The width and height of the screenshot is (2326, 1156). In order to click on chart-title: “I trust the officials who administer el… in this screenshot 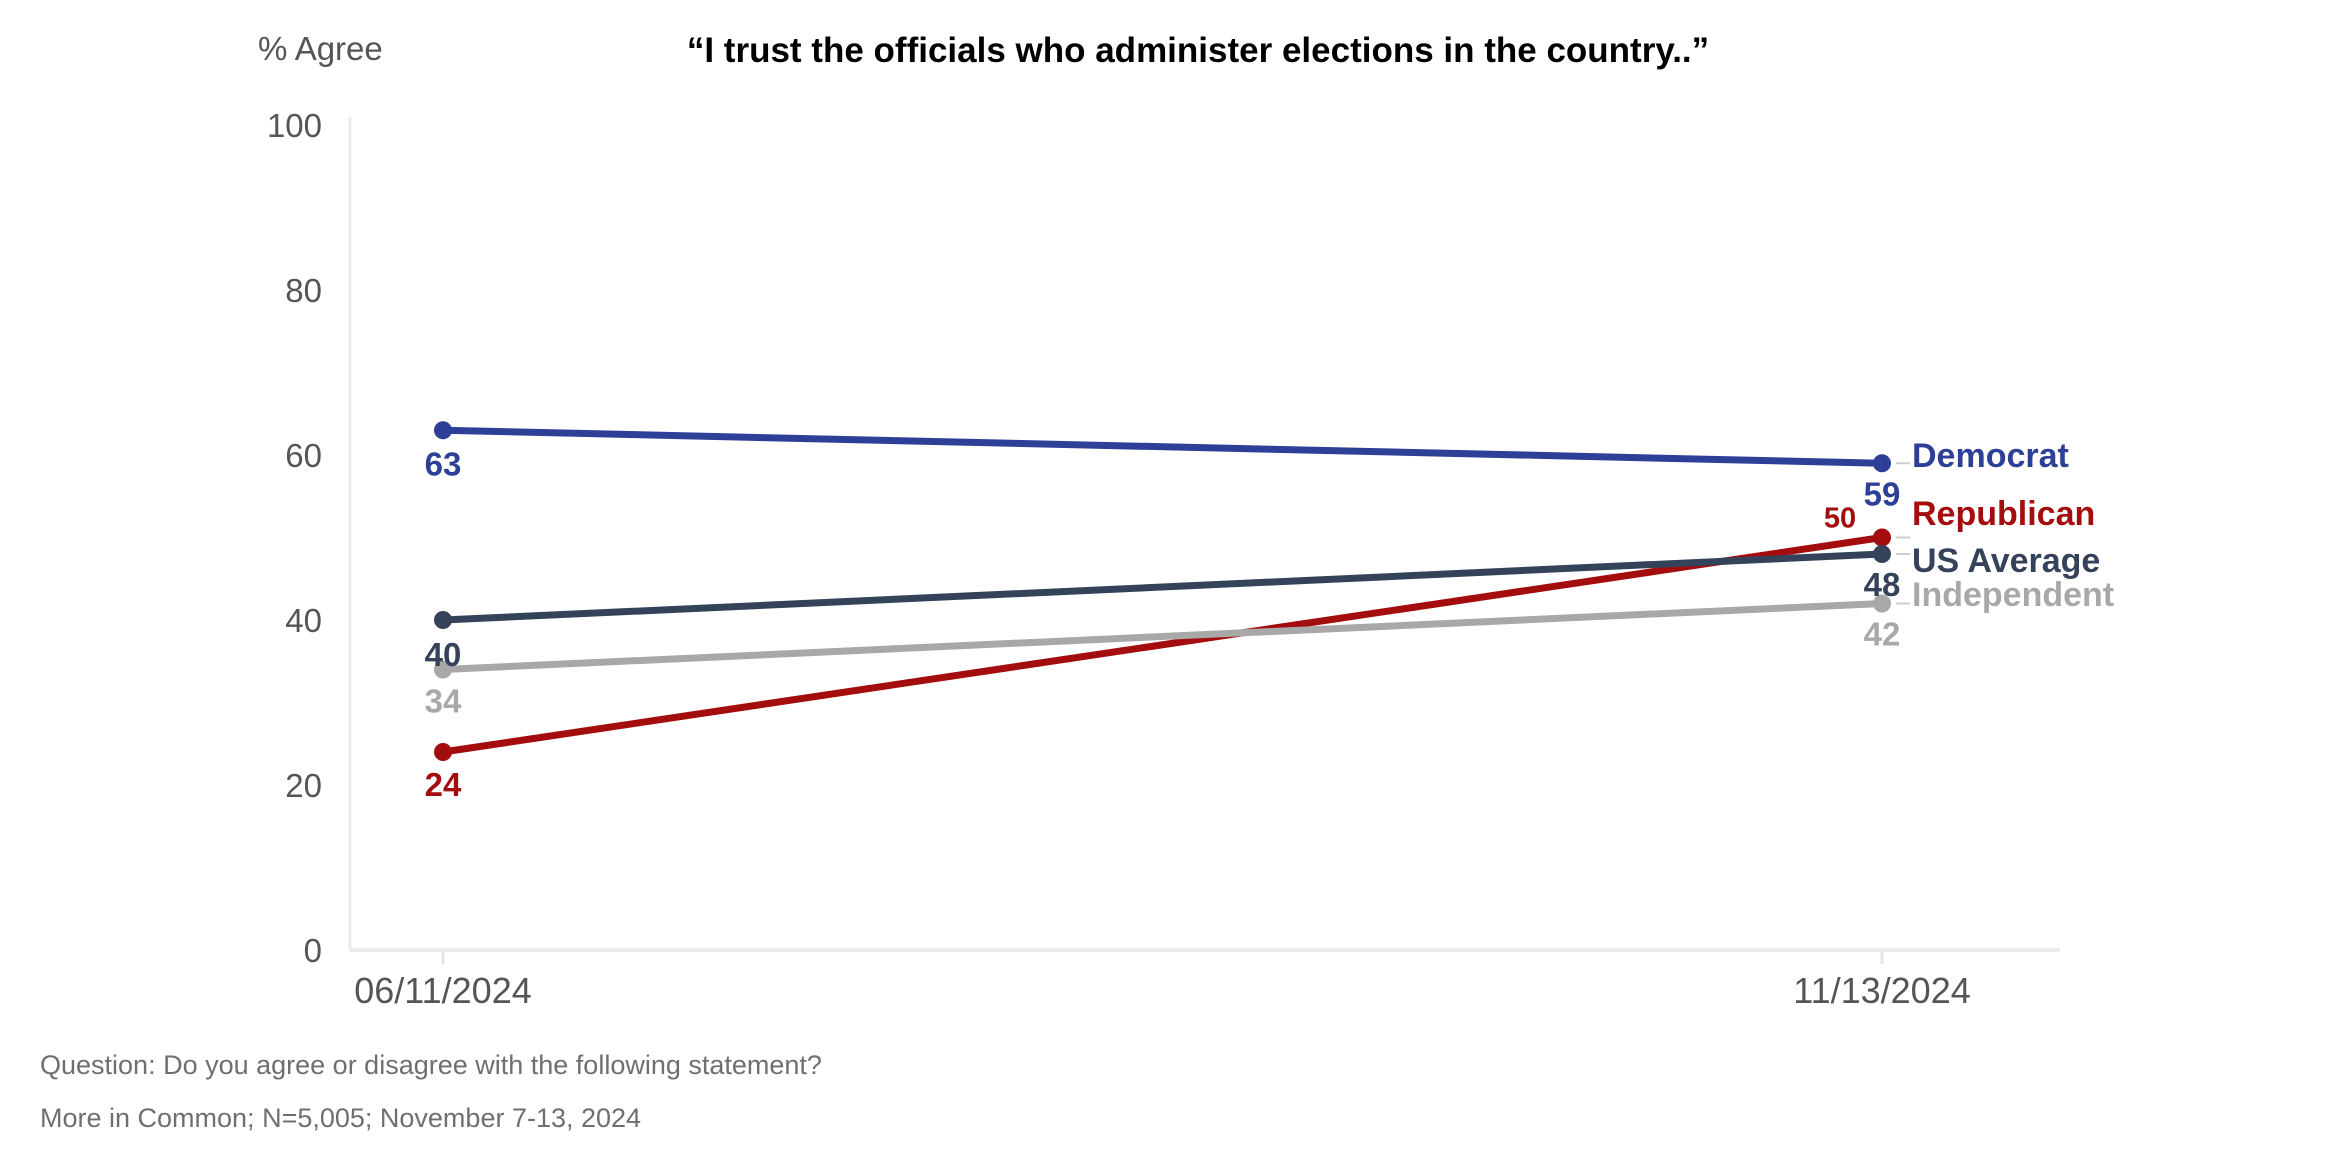, I will do `click(1198, 50)`.